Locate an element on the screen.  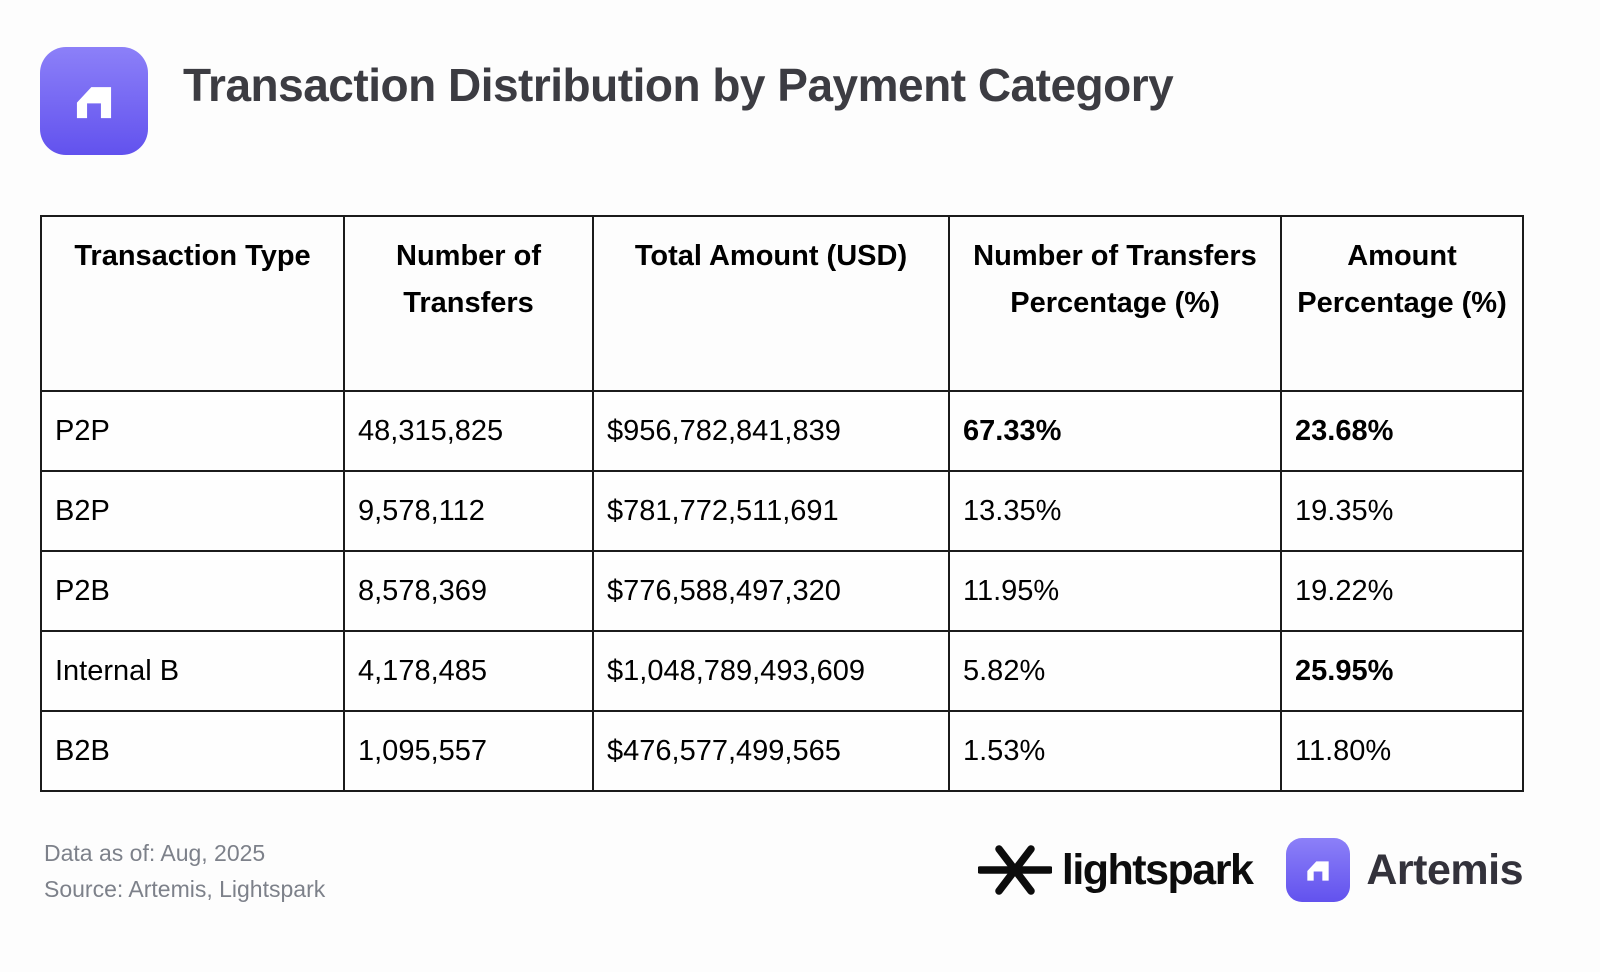
cell-transaction-type: P2P is located at coordinates (192, 431).